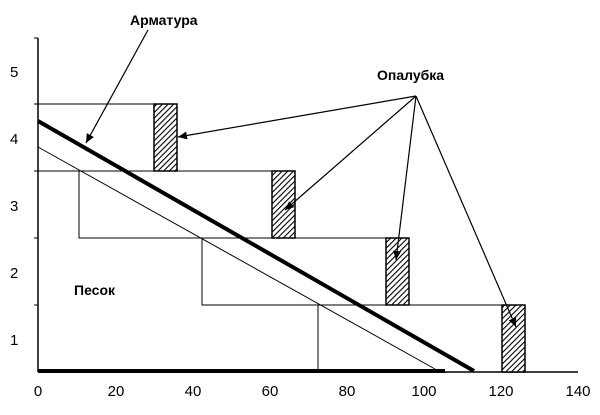 This screenshot has width=600, height=415. I want to click on x-tick-label: 20, so click(116, 391).